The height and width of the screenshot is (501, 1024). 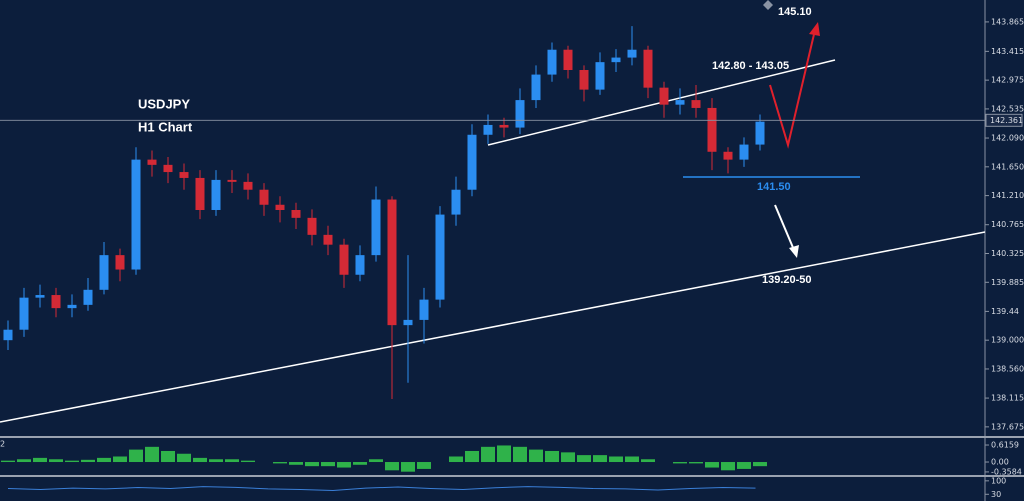 What do you see at coordinates (1000, 462) in the screenshot?
I see `y-tick-label: 0.00` at bounding box center [1000, 462].